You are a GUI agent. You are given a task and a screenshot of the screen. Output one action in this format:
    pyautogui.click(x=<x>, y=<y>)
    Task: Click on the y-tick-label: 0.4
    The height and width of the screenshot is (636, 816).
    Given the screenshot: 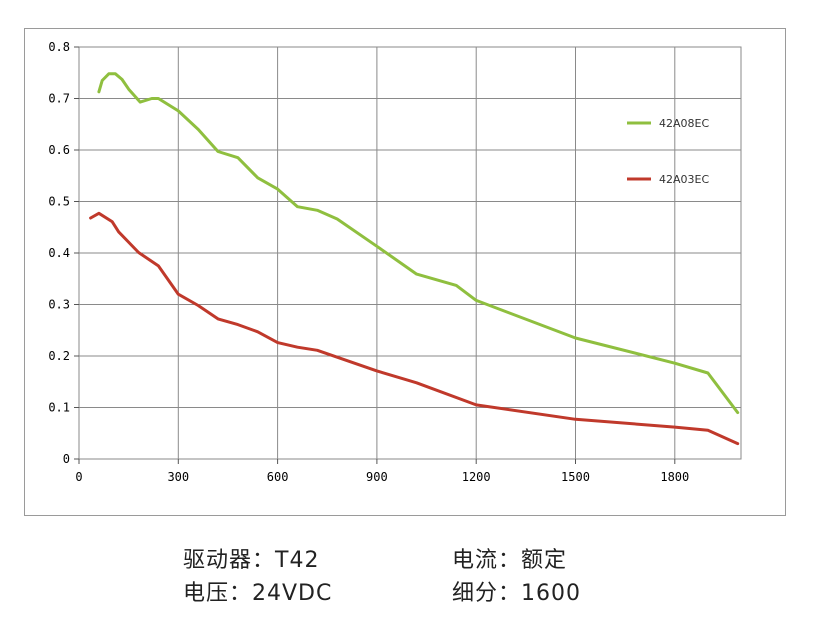 What is the action you would take?
    pyautogui.click(x=59, y=253)
    